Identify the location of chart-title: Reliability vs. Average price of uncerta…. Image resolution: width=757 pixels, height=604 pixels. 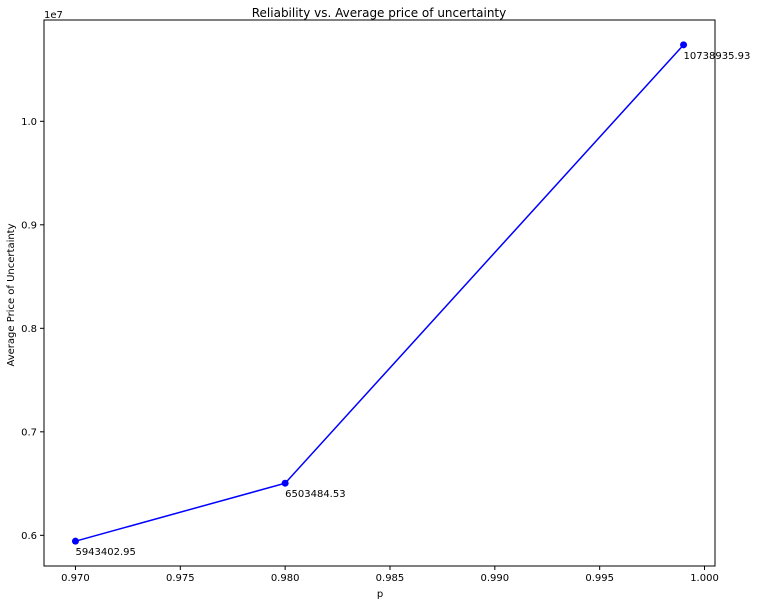
(379, 13).